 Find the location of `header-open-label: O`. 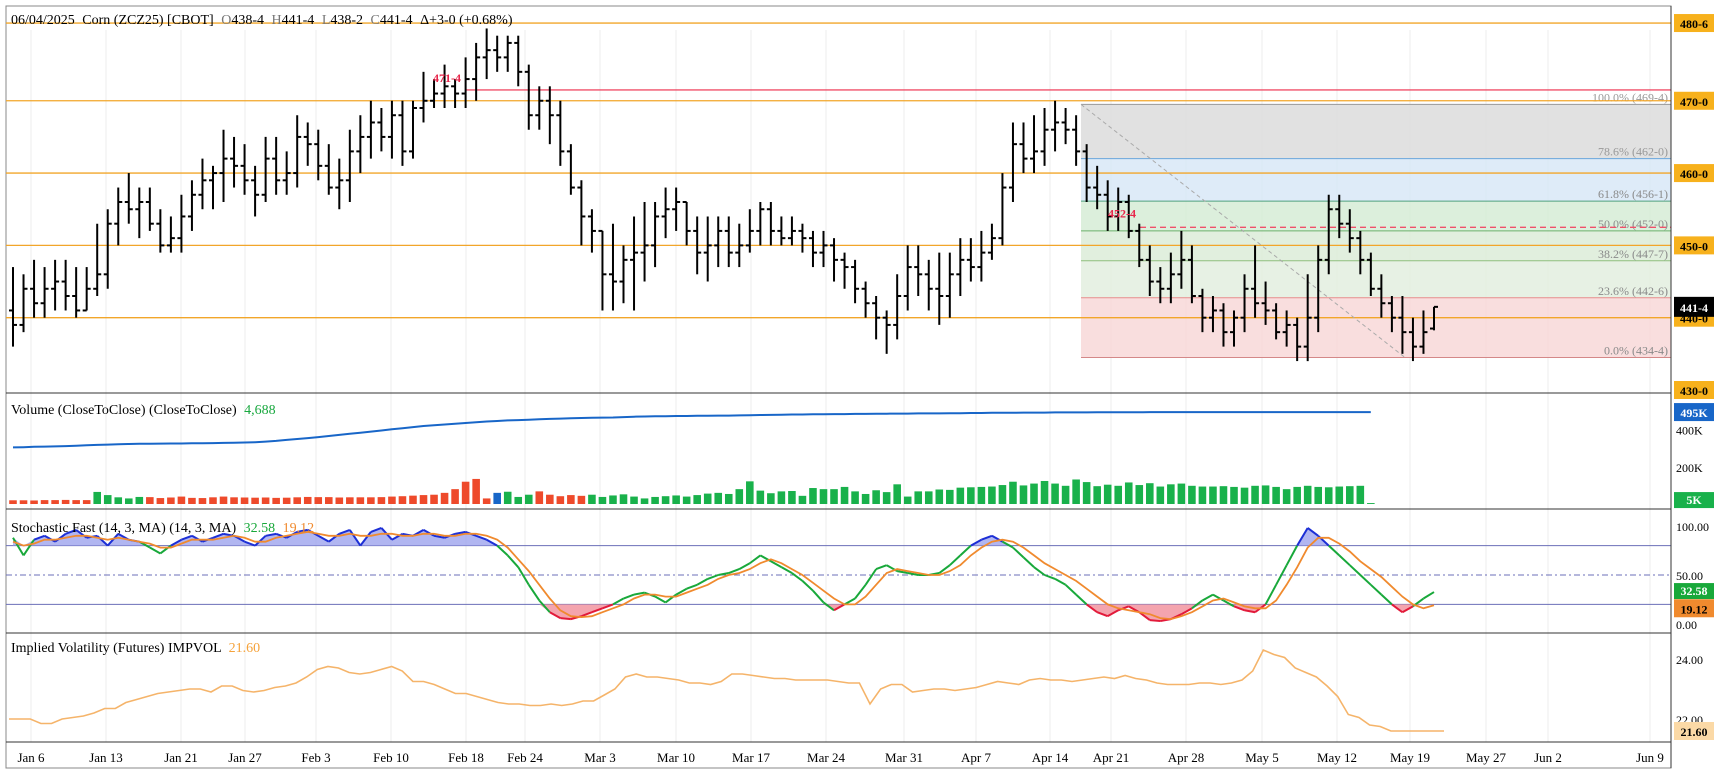

header-open-label: O is located at coordinates (226, 20).